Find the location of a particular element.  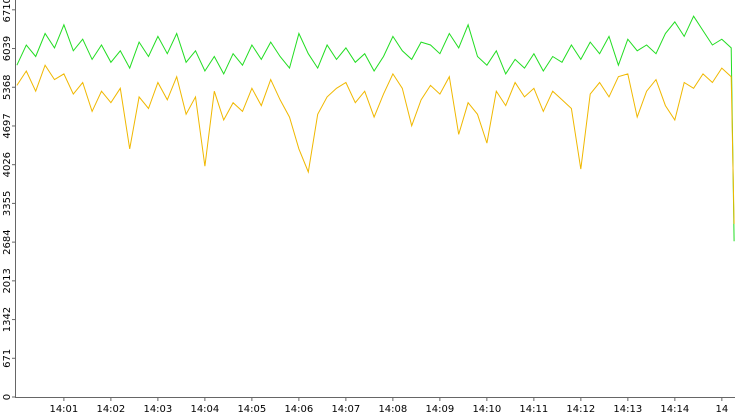

x-tick-label: 14:04 is located at coordinates (204, 409).